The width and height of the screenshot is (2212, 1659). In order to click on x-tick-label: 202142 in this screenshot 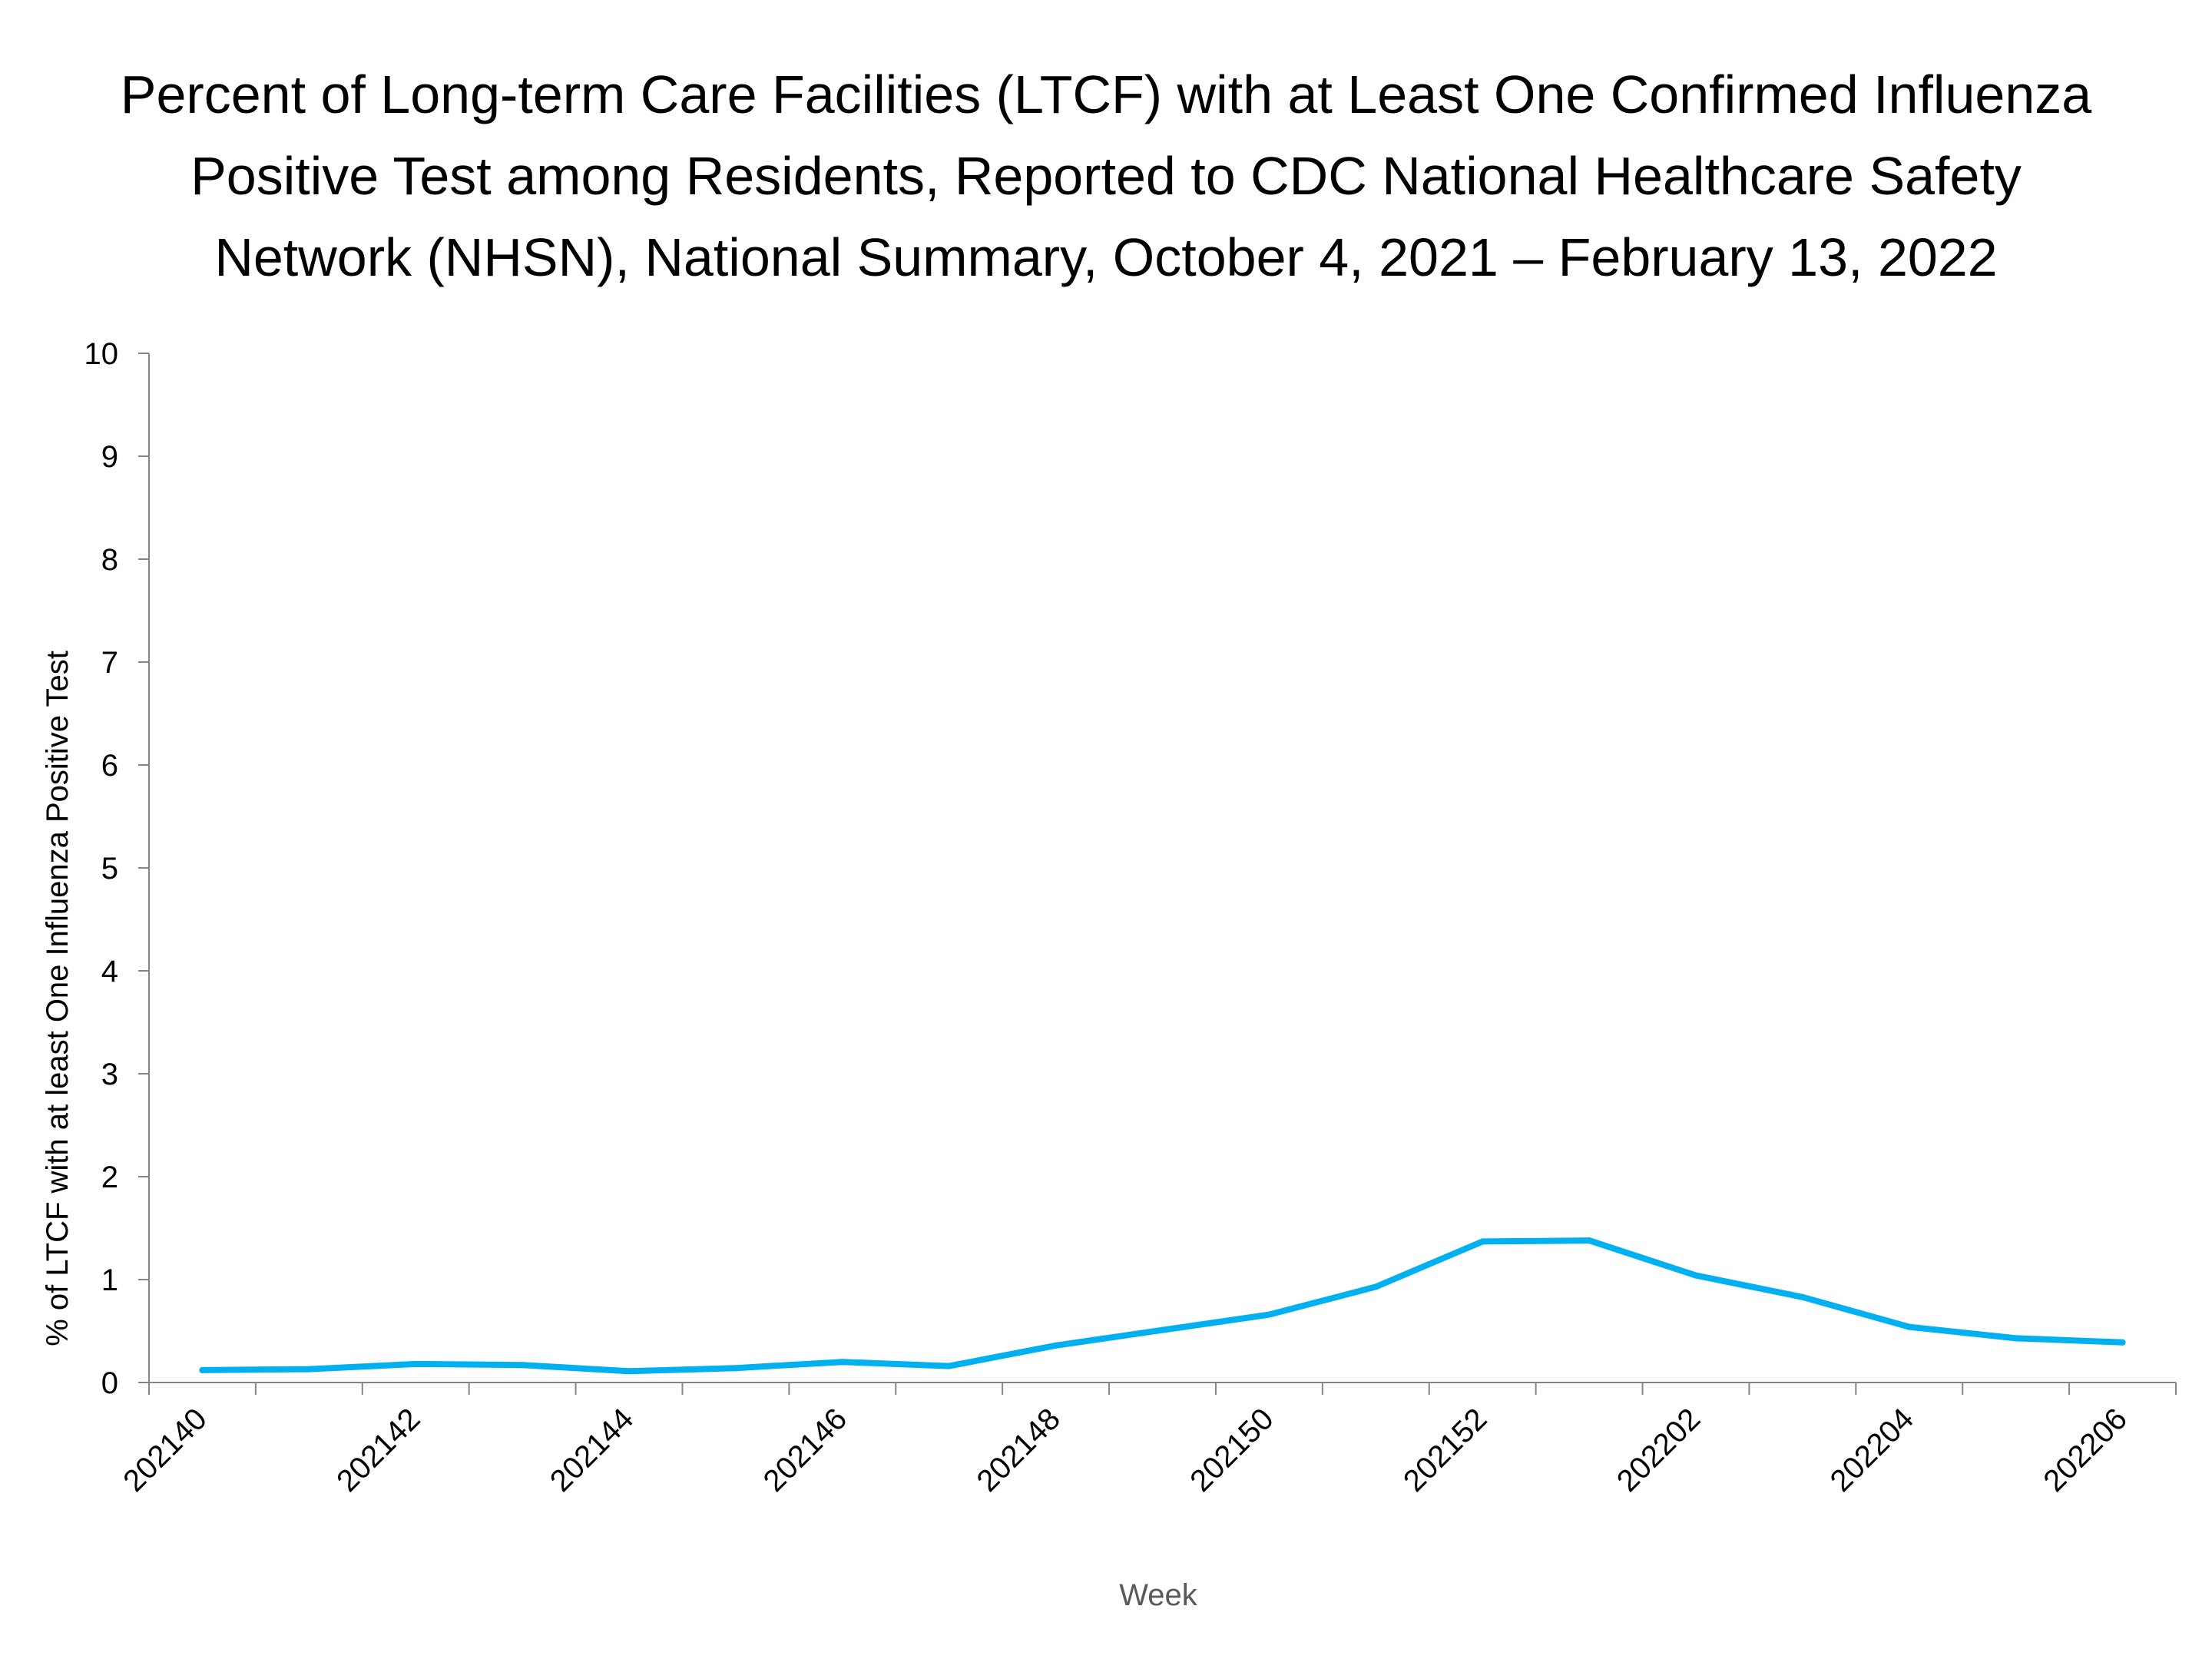, I will do `click(379, 1450)`.